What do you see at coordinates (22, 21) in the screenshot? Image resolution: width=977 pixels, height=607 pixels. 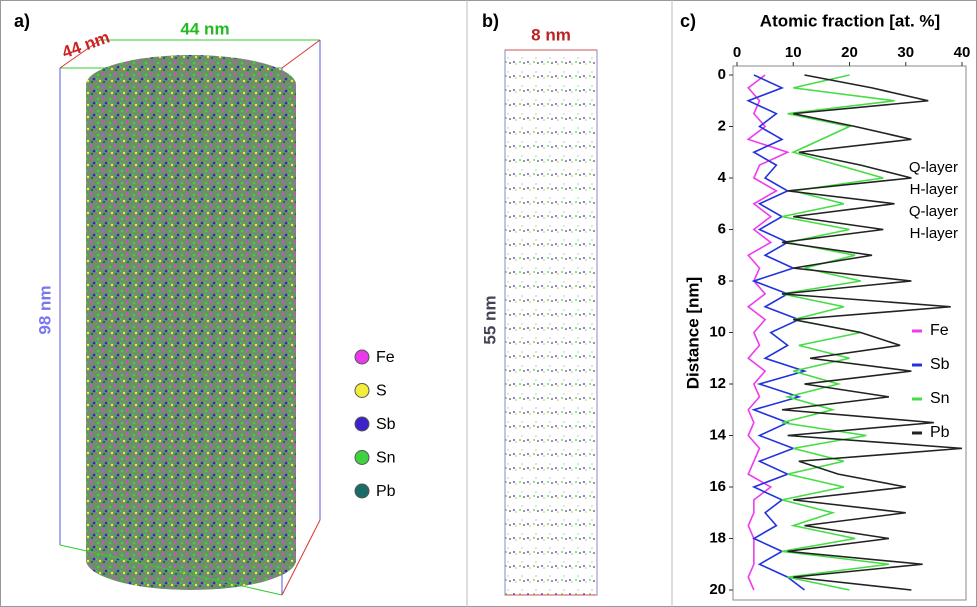 I see `panel-label: a)` at bounding box center [22, 21].